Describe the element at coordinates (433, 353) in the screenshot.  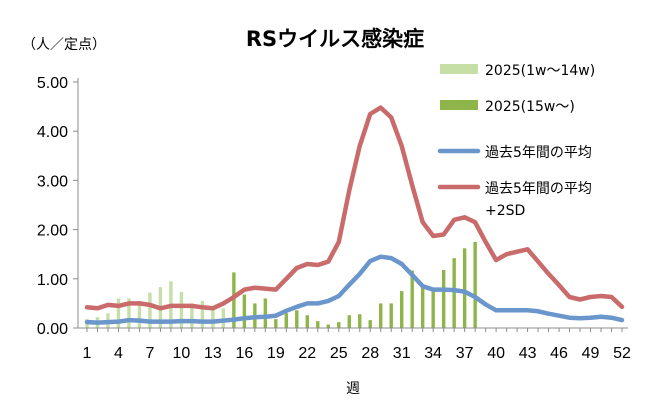
I see `x-tick-label: 34` at that location.